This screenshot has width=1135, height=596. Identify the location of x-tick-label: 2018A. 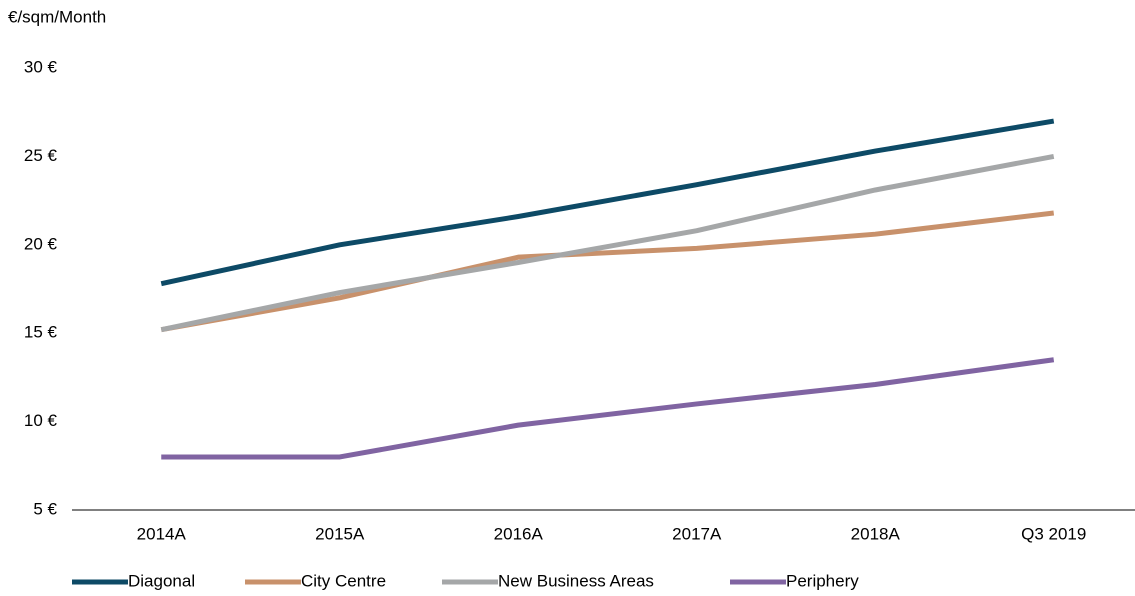
(876, 533).